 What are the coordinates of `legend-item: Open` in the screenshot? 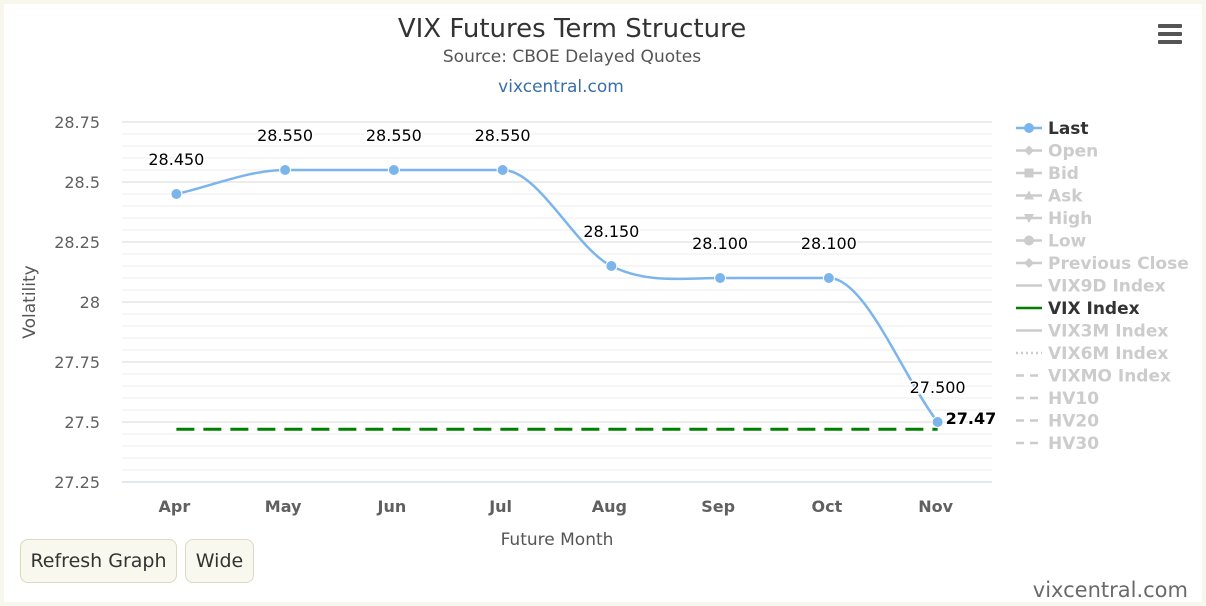 It's located at (1057, 152).